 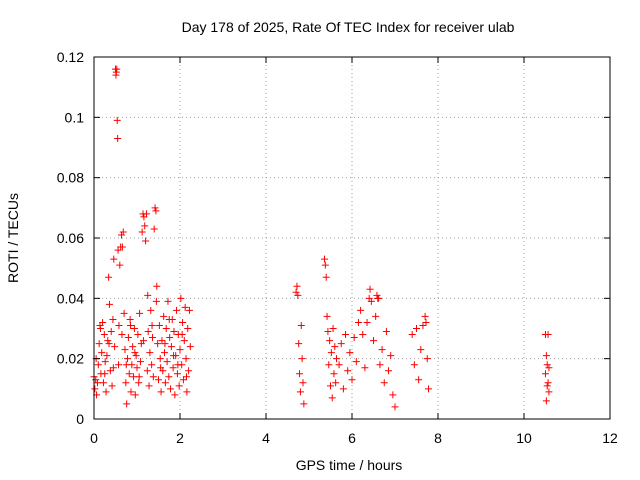 I want to click on y-tick-label: 0.02, so click(x=70, y=359).